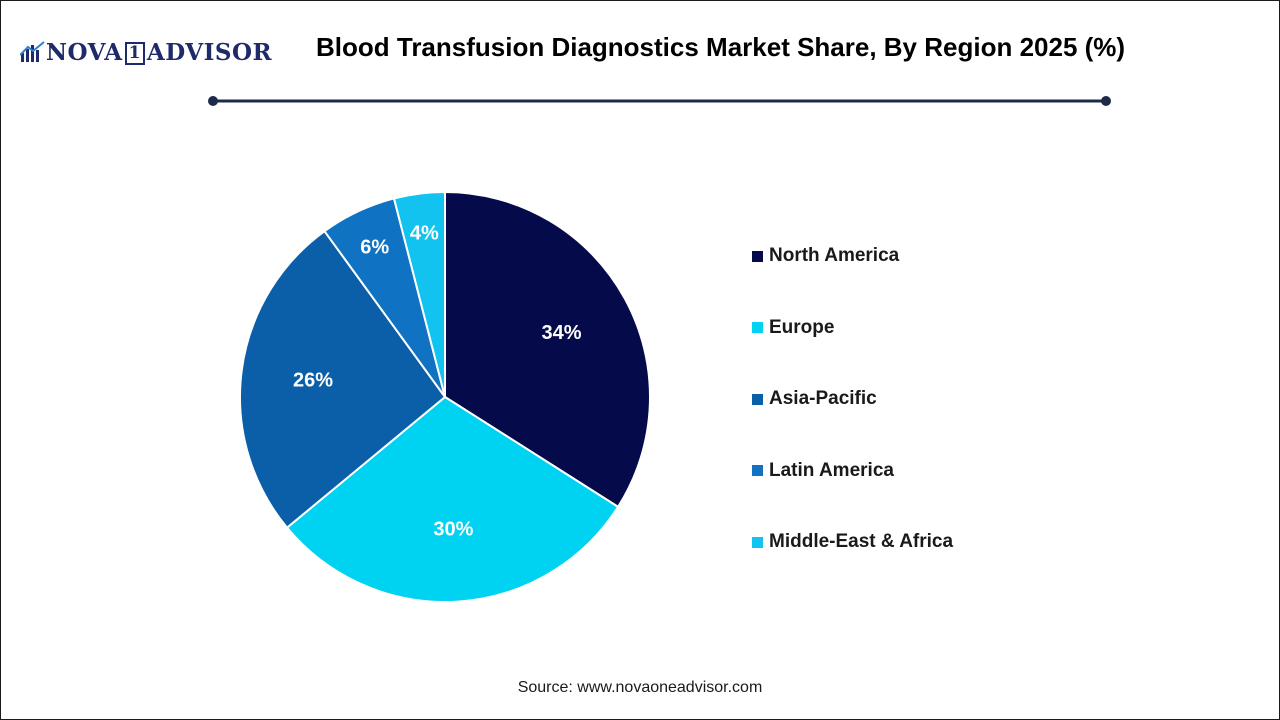  Describe the element at coordinates (374, 248) in the screenshot. I see `pie-label-latin-america: 6%` at that location.